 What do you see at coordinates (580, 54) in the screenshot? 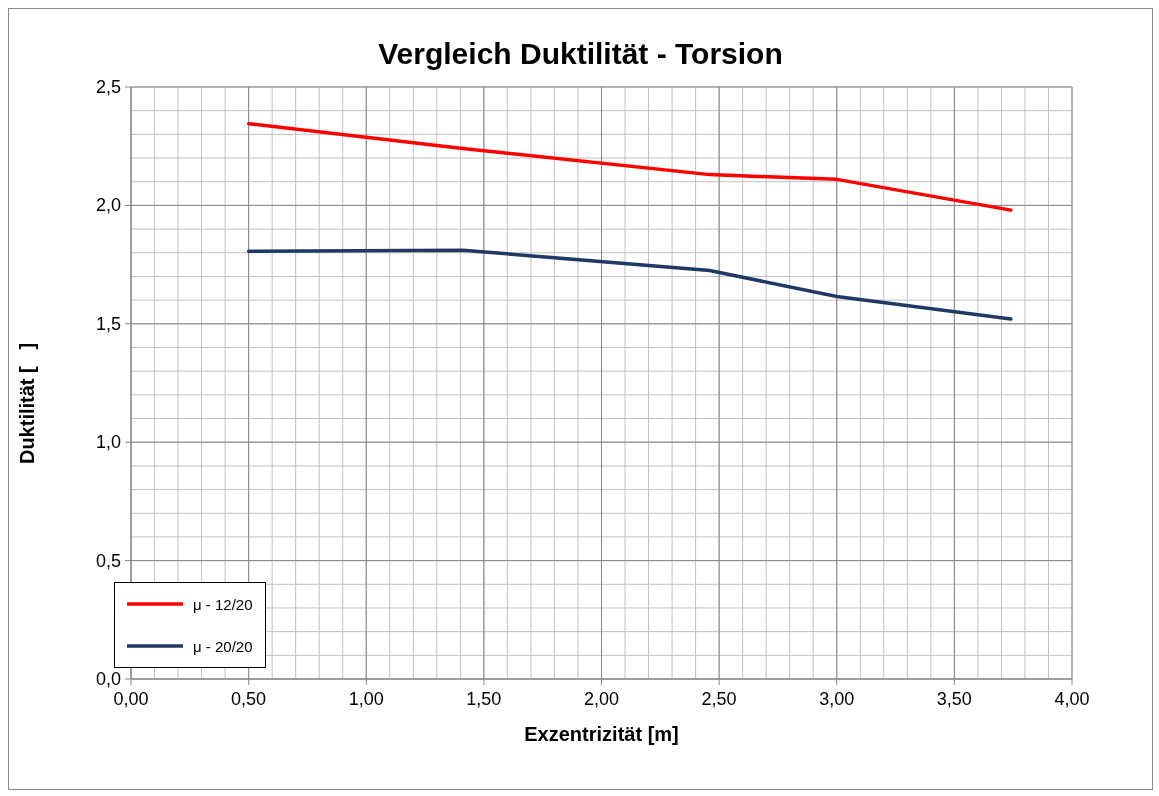
I see `chart-title: Vergleich Duktilität - Torsion` at bounding box center [580, 54].